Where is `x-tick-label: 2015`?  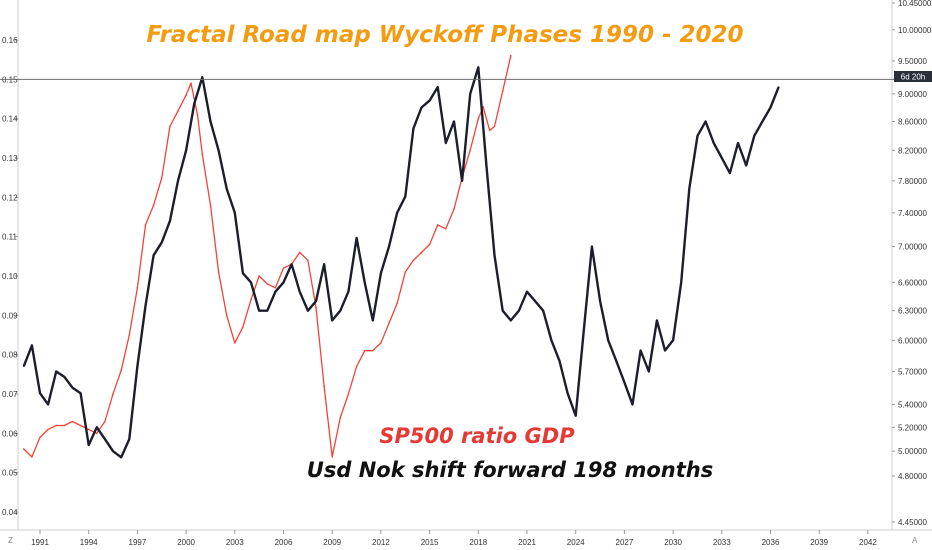 x-tick-label: 2015 is located at coordinates (430, 542).